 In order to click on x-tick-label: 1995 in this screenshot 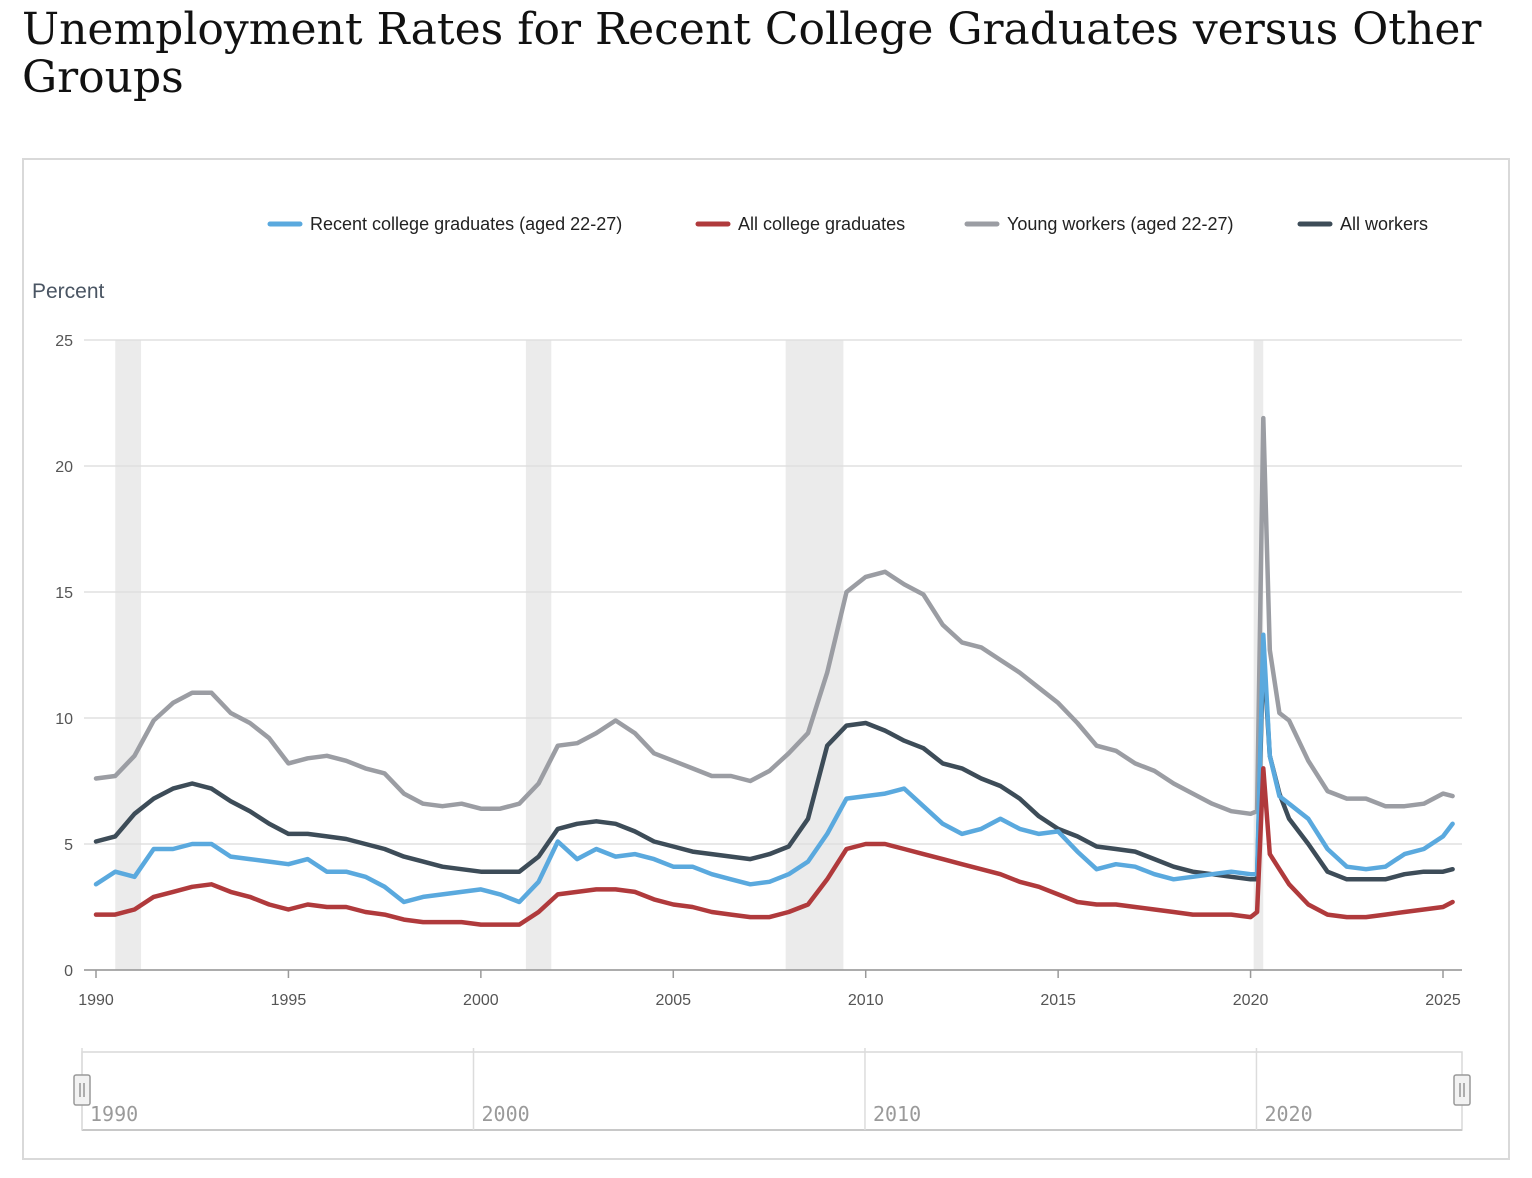, I will do `click(289, 1000)`.